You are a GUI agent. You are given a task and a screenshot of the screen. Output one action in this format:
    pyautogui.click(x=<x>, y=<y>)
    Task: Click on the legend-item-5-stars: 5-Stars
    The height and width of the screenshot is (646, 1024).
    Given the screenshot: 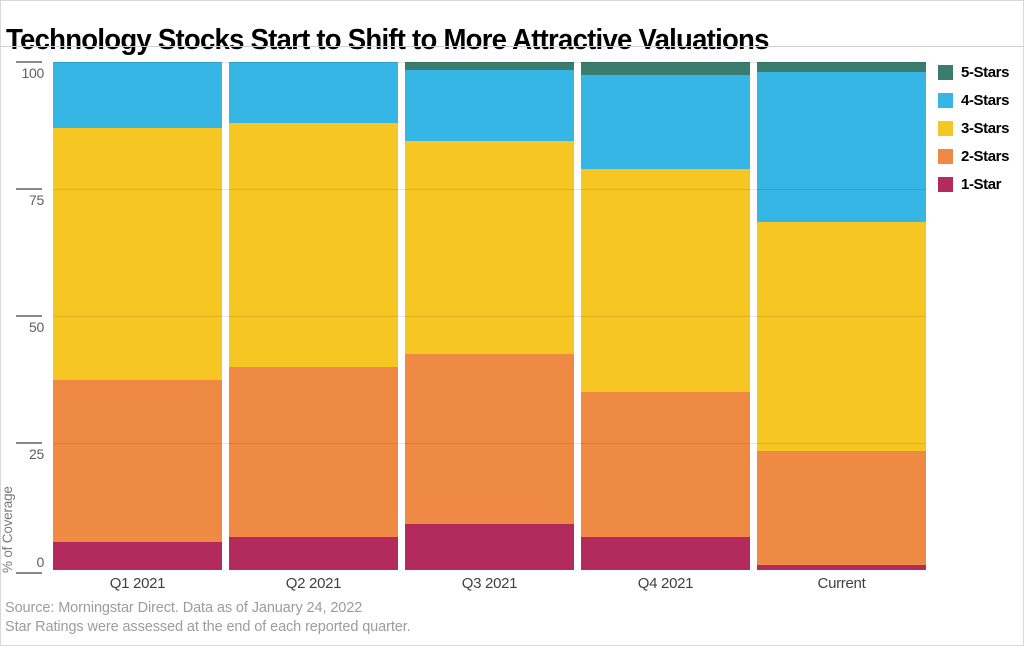 What is the action you would take?
    pyautogui.click(x=974, y=72)
    